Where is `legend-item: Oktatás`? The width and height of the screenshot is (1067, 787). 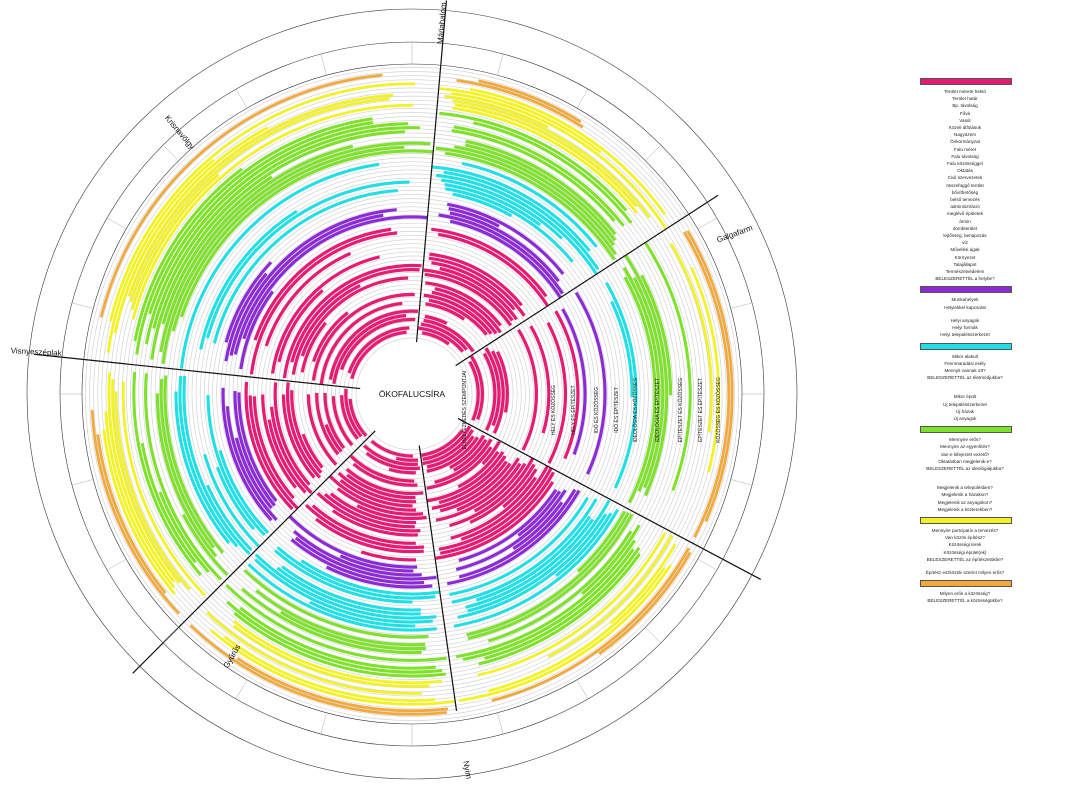 legend-item: Oktatás is located at coordinates (965, 171).